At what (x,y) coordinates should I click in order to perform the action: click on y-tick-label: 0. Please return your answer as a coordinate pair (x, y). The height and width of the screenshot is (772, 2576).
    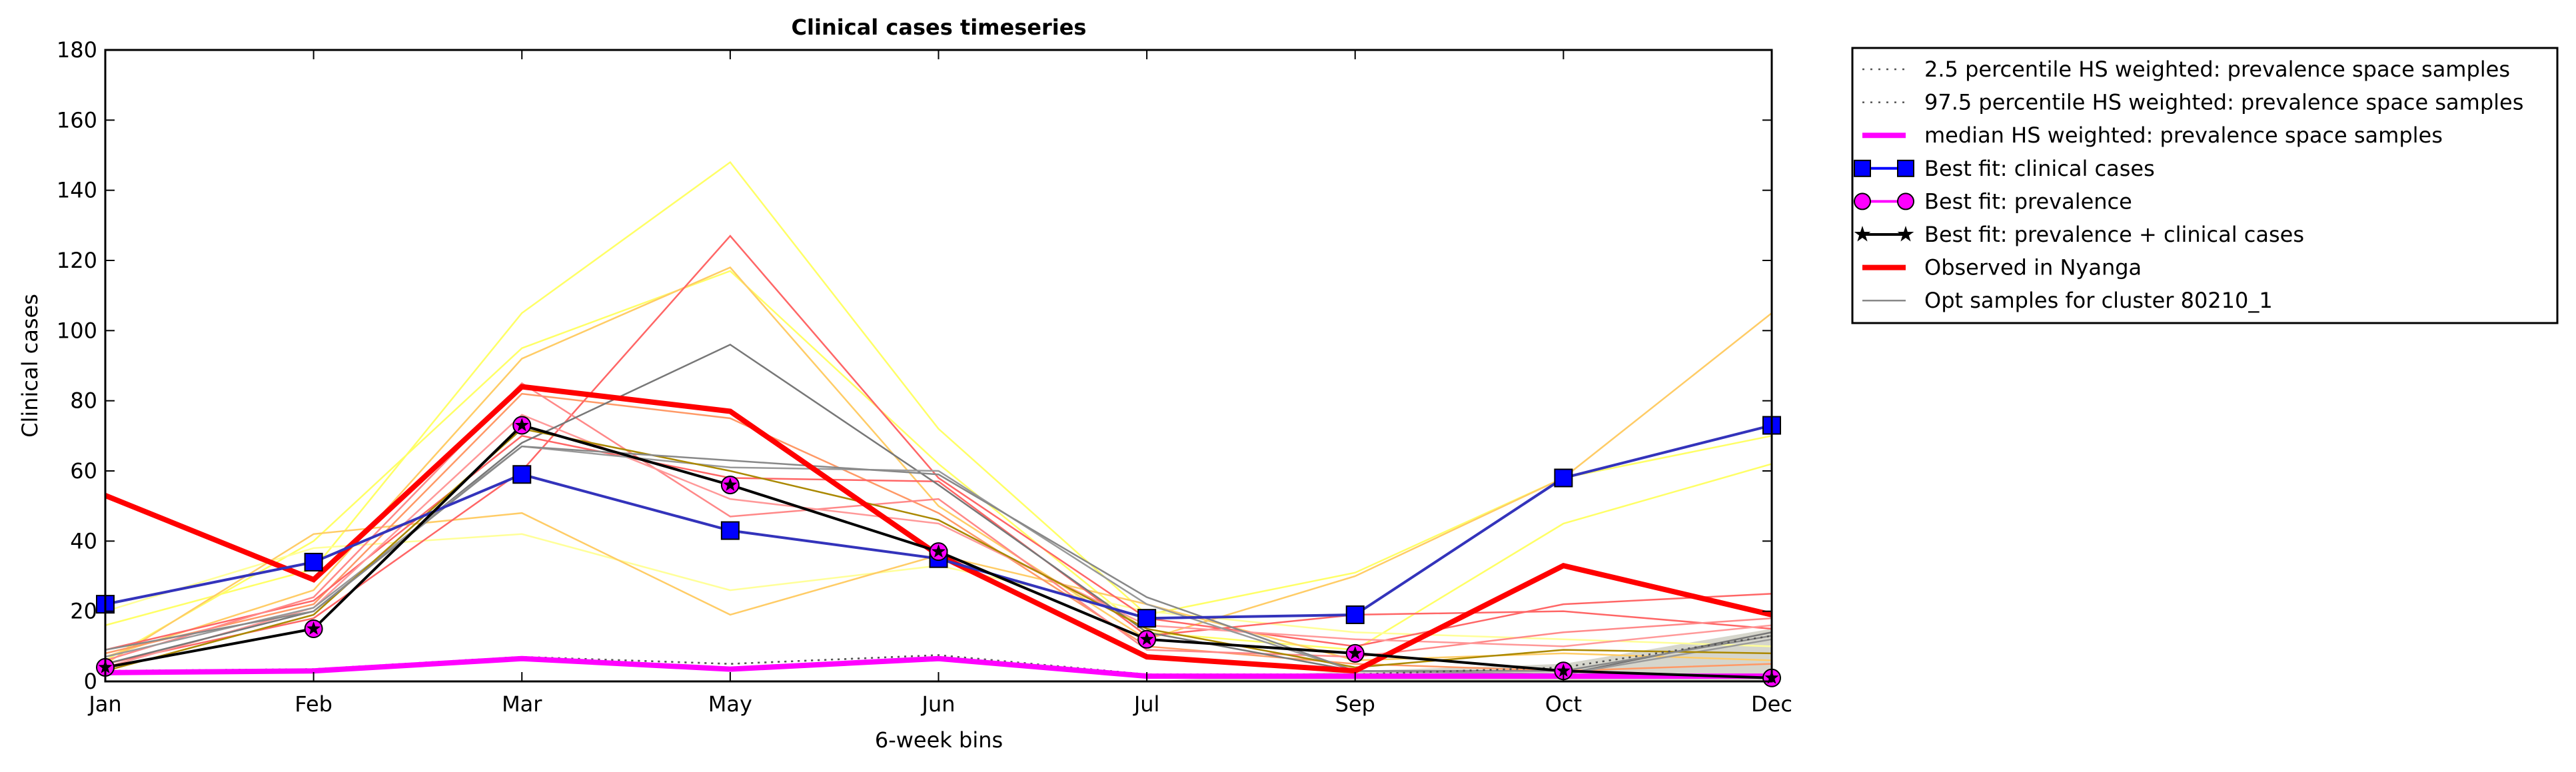
    Looking at the image, I should click on (91, 681).